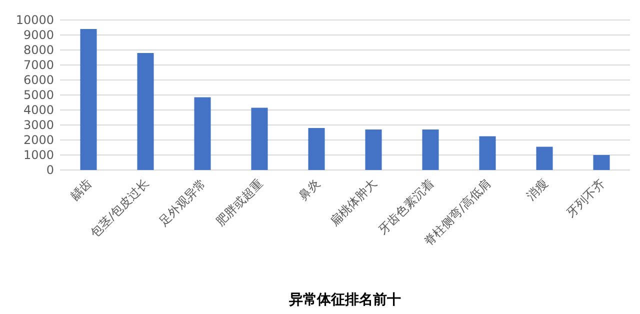 This screenshot has height=314, width=640. What do you see at coordinates (81, 190) in the screenshot?
I see `x-tick-label: 龋齿` at bounding box center [81, 190].